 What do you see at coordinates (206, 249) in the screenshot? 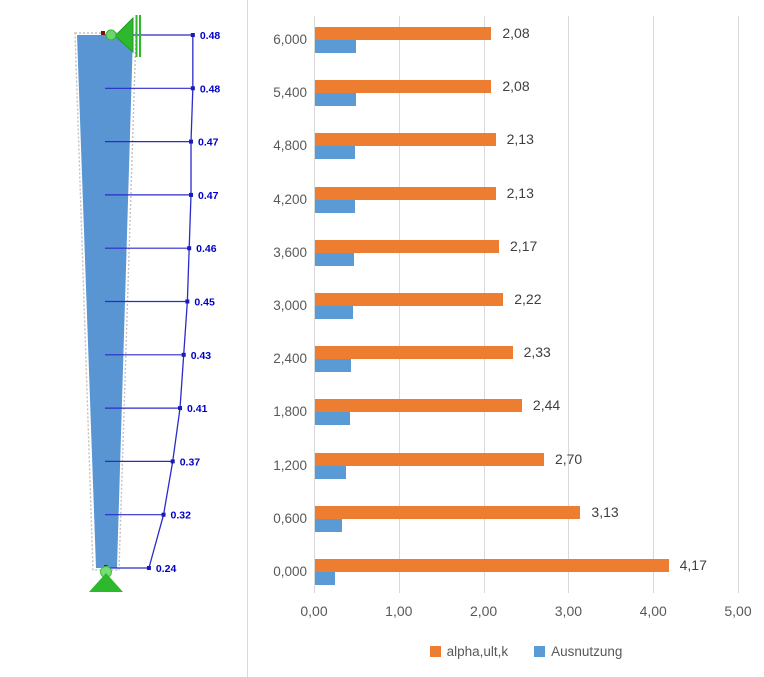
I see `result-value-label: 0.46` at bounding box center [206, 249].